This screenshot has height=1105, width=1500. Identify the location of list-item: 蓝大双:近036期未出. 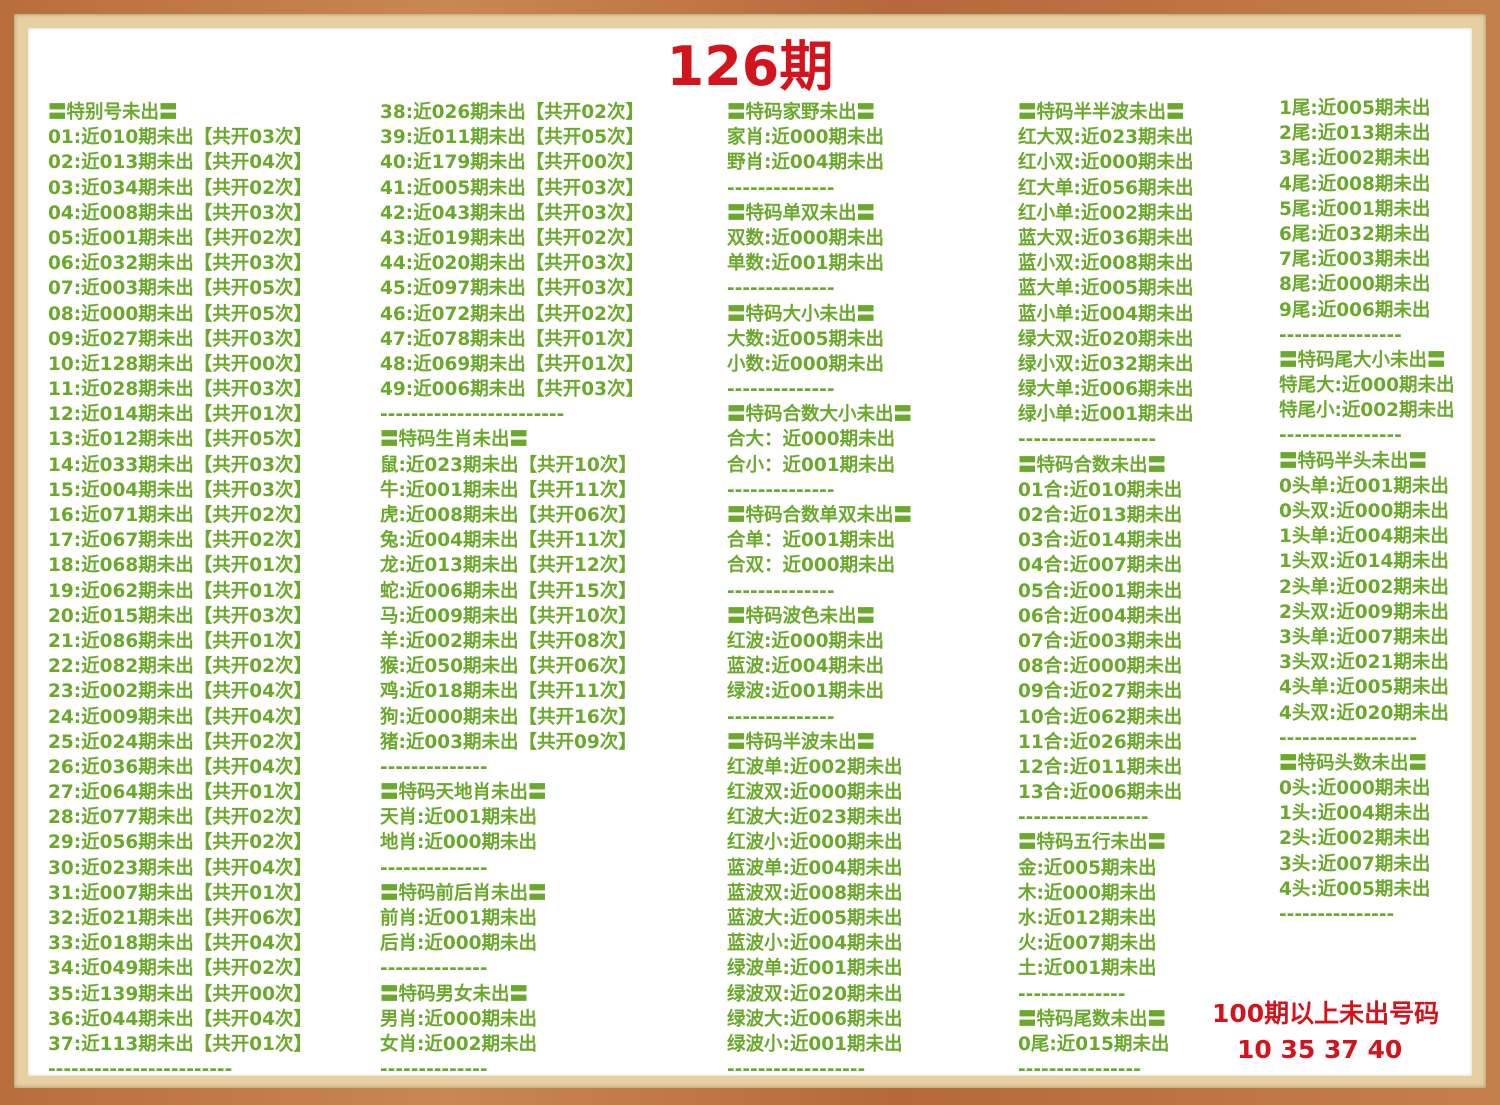
(1106, 238).